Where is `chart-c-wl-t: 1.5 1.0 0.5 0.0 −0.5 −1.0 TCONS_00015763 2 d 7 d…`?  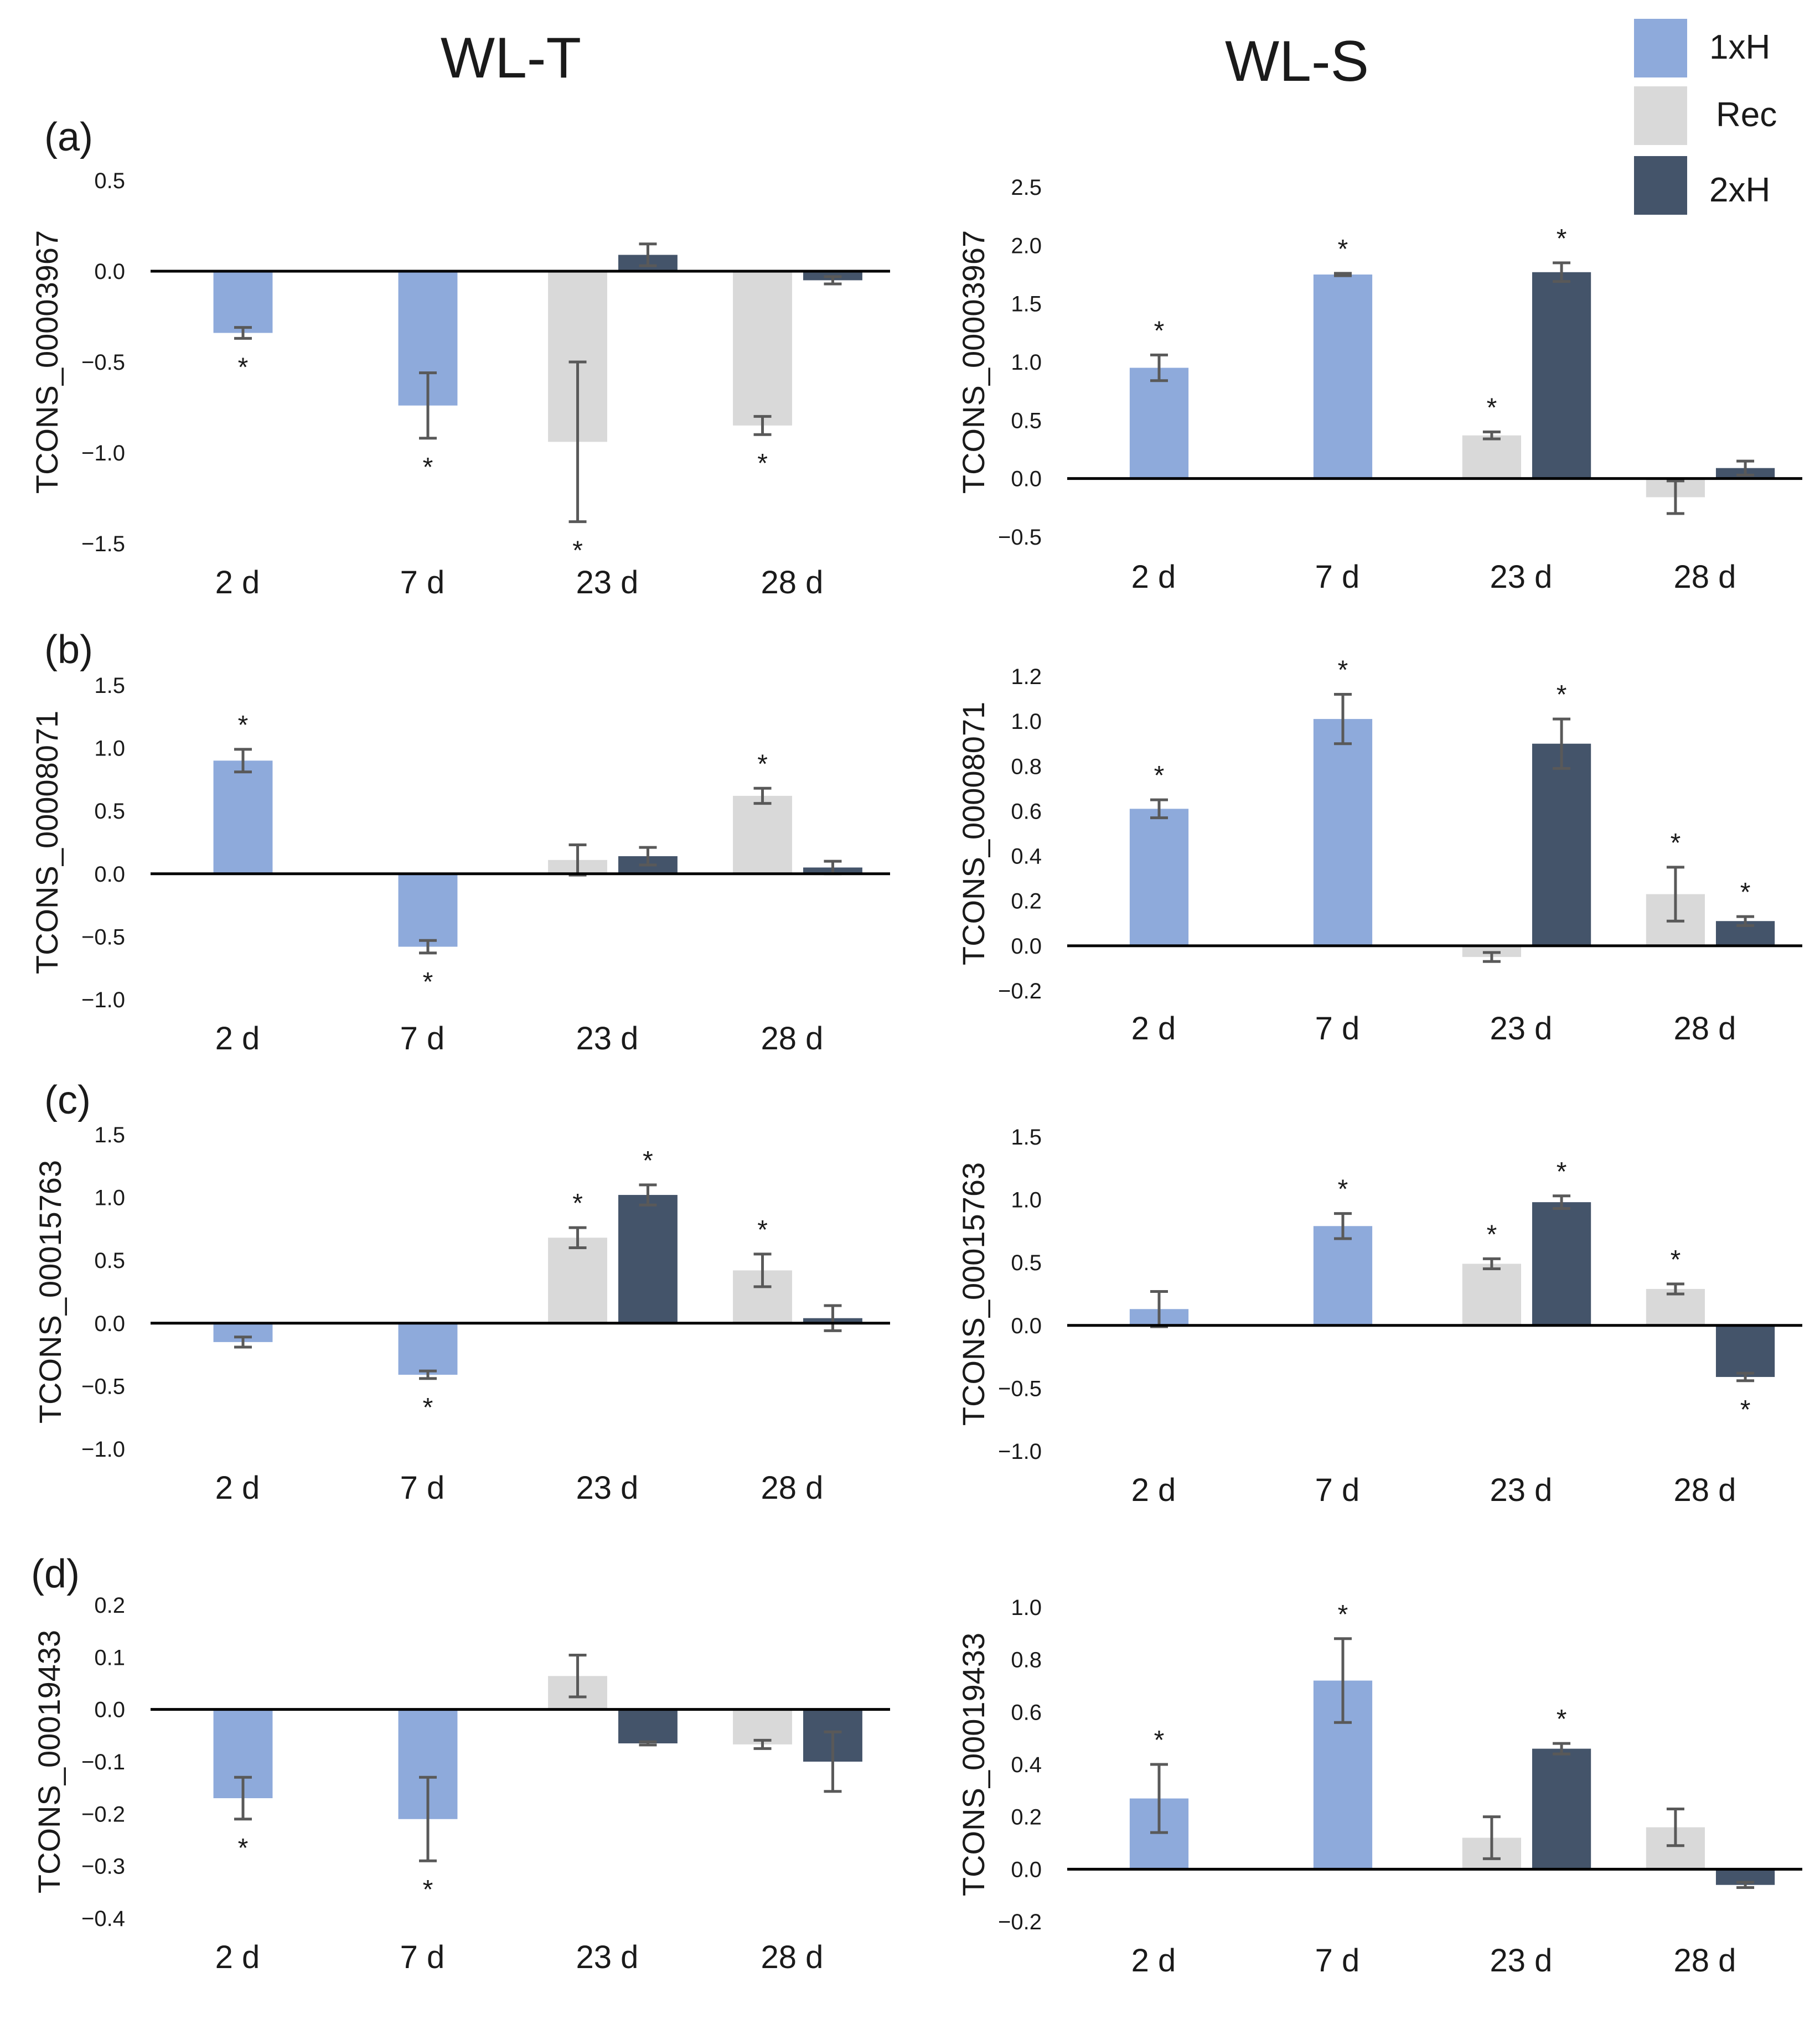 chart-c-wl-t: 1.5 1.0 0.5 0.0 −0.5 −1.0 TCONS_00015763 2 d 7 d… is located at coordinates (462, 1314).